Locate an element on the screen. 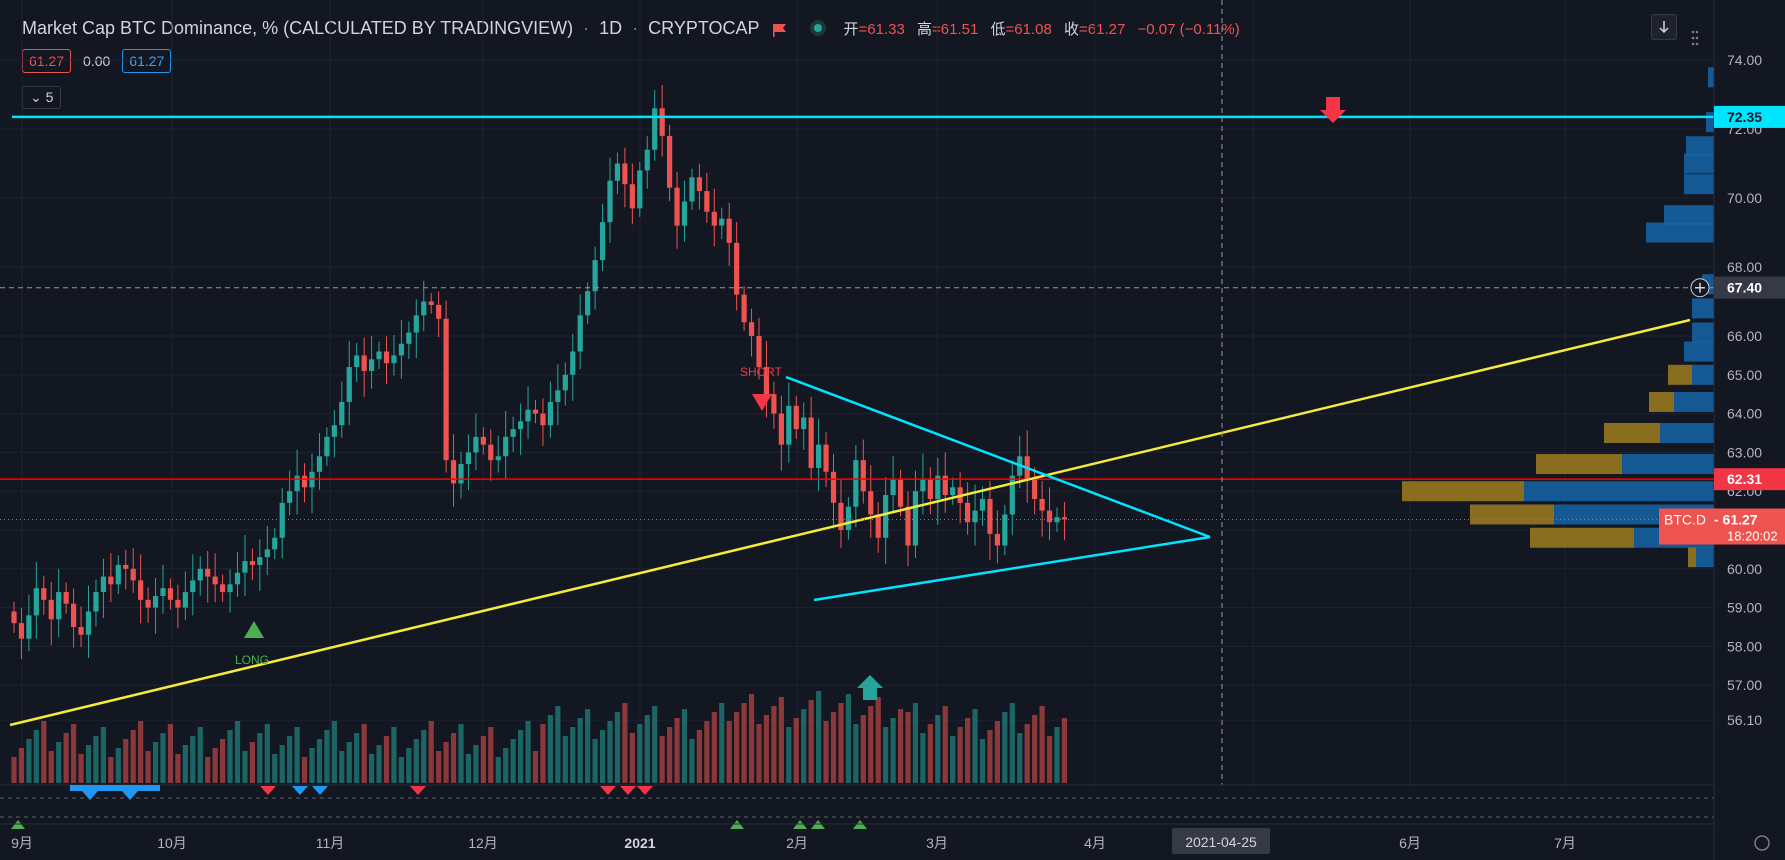  open-label: 开 is located at coordinates (851, 29).